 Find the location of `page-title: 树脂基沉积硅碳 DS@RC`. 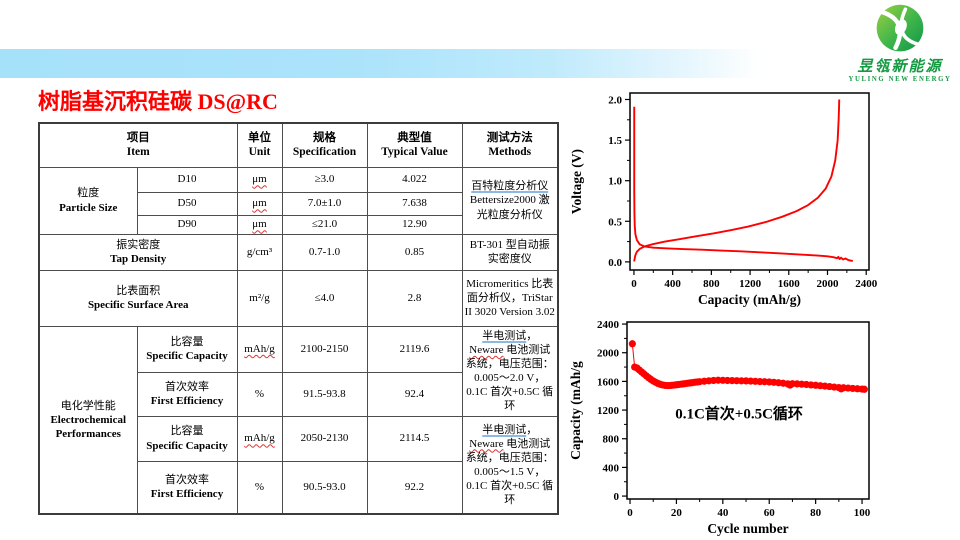

page-title: 树脂基沉积硅碳 DS@RC is located at coordinates (158, 101).